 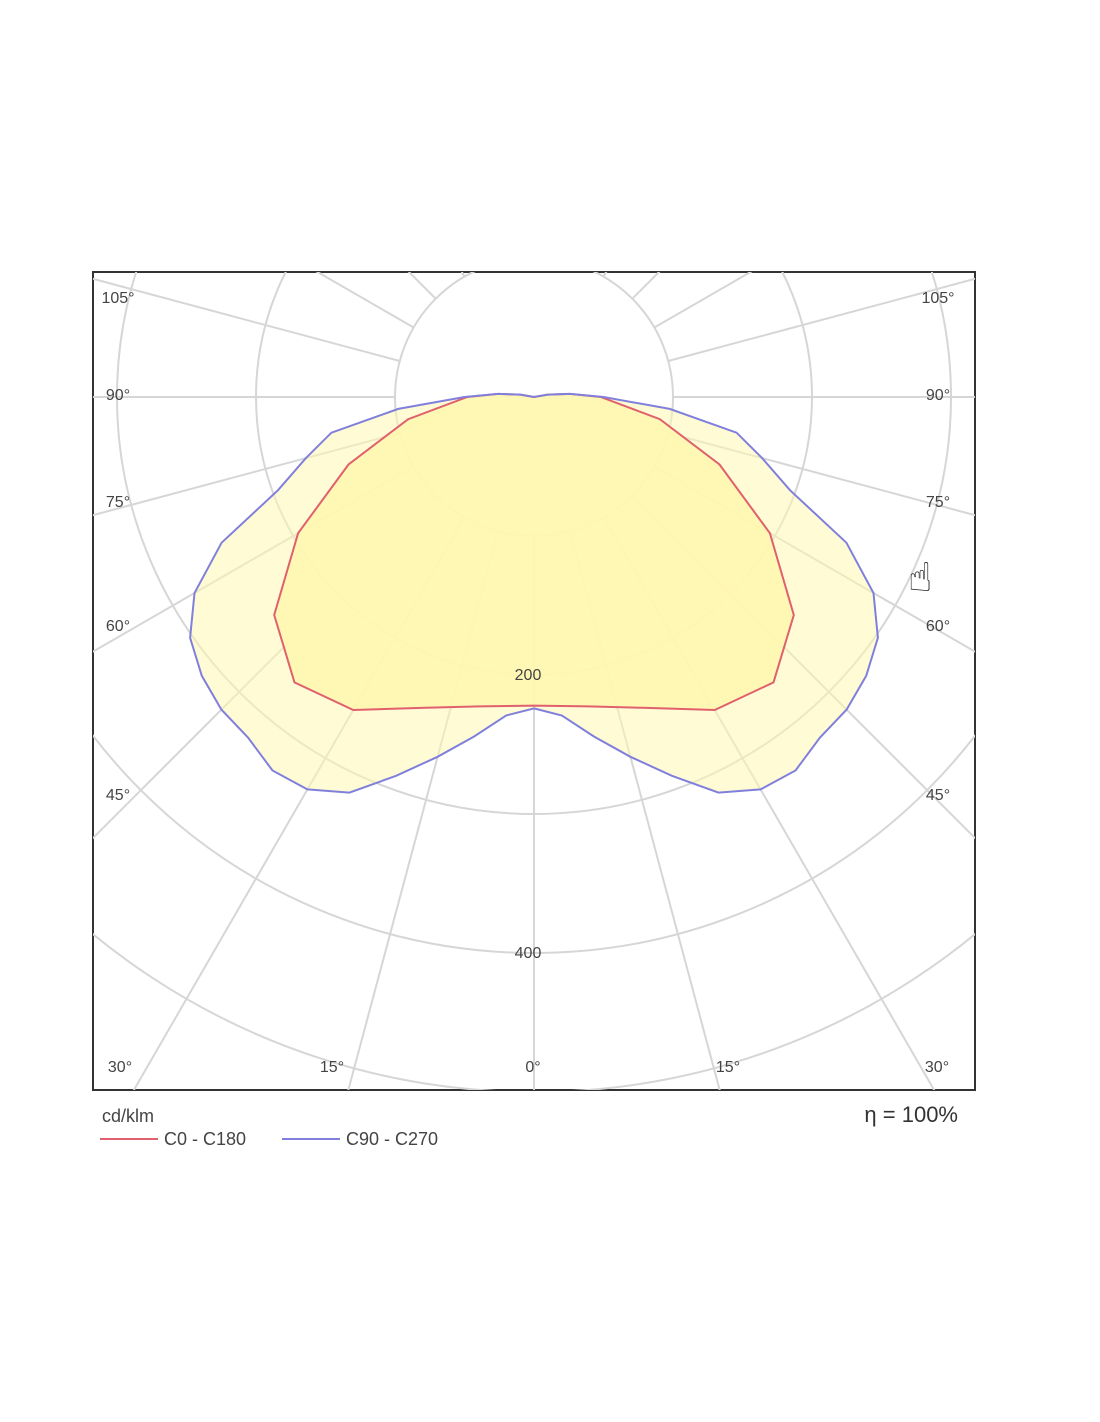 I want to click on legend: C0 - C180 C90 - C270, so click(x=269, y=1139).